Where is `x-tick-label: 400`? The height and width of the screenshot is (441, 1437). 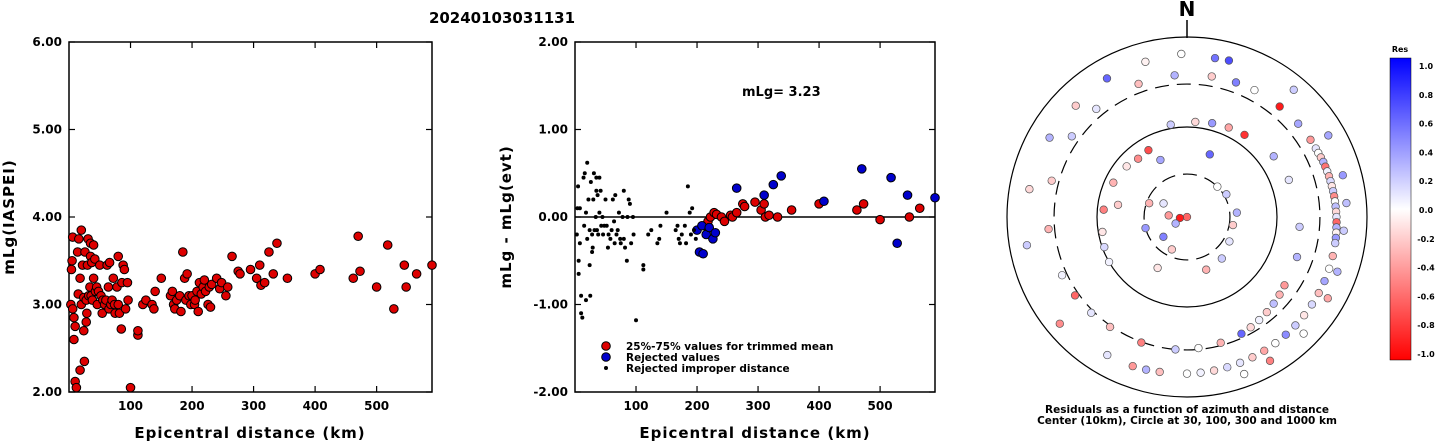
x-tick-label: 400 is located at coordinates (315, 406).